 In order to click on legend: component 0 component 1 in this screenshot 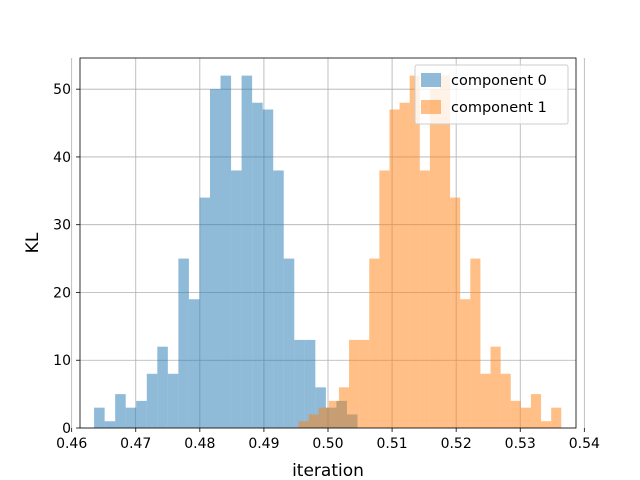, I will do `click(491, 94)`.